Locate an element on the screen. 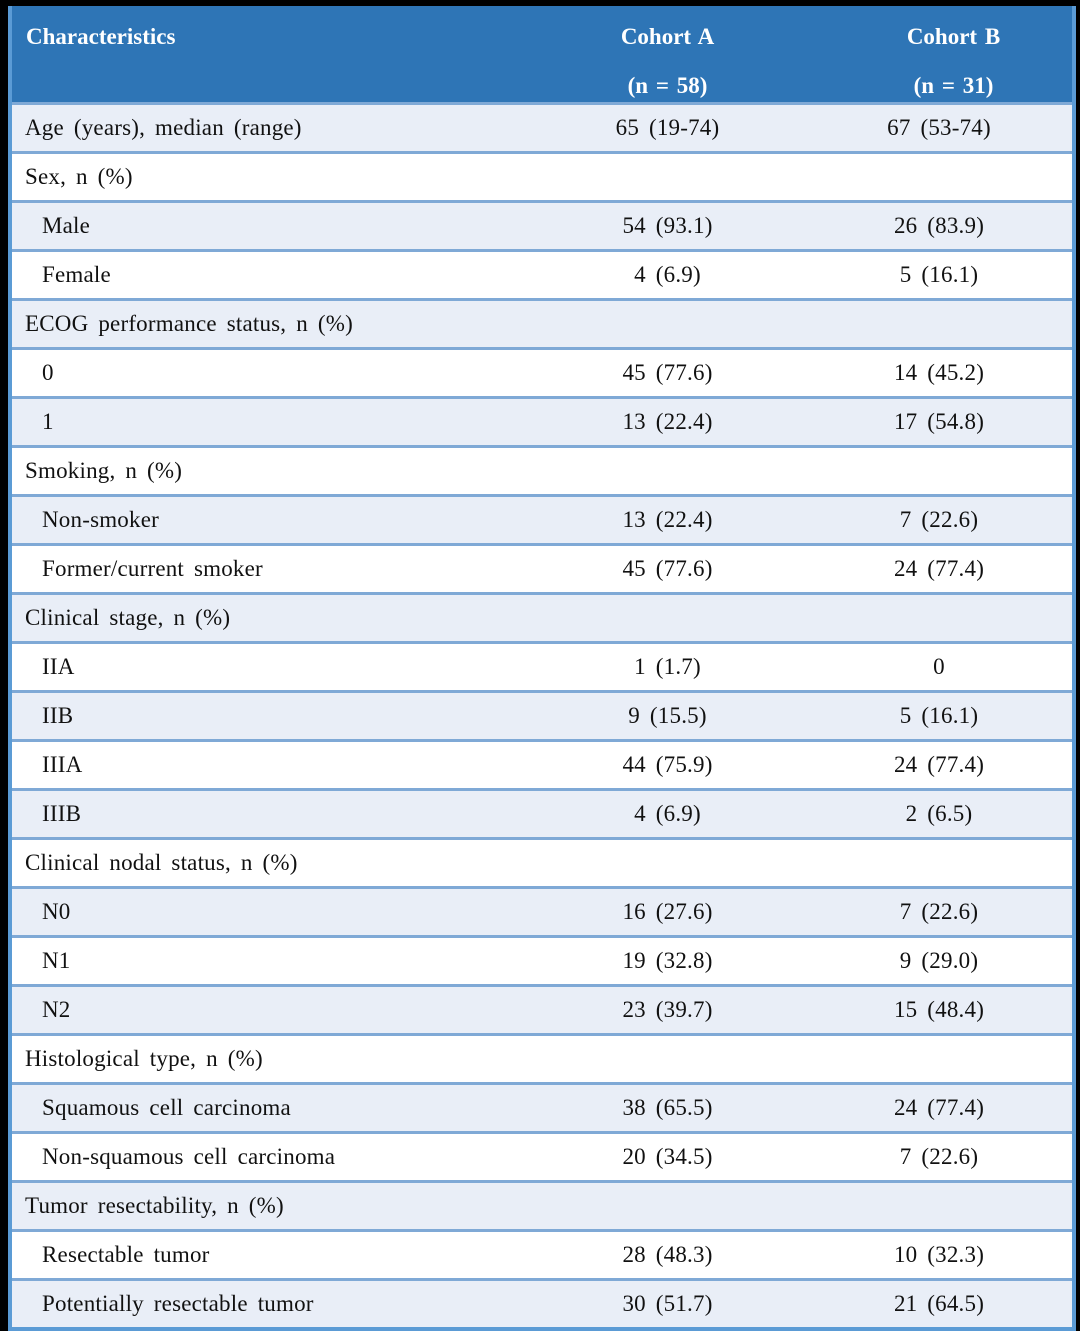  row-label: Sex, n (%) is located at coordinates (255, 176).